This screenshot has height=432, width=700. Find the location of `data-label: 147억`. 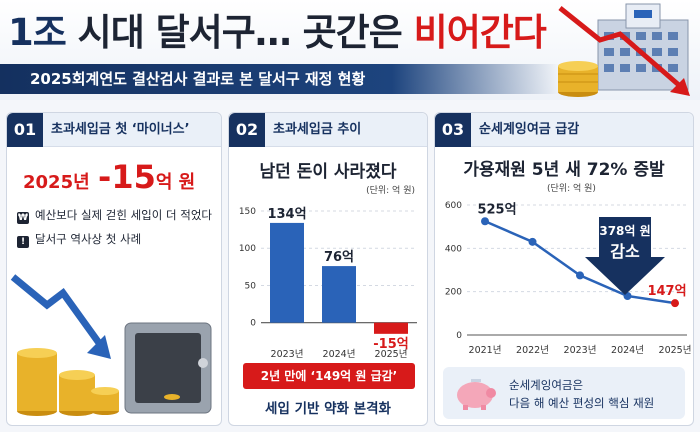

data-label: 147억 is located at coordinates (666, 291).